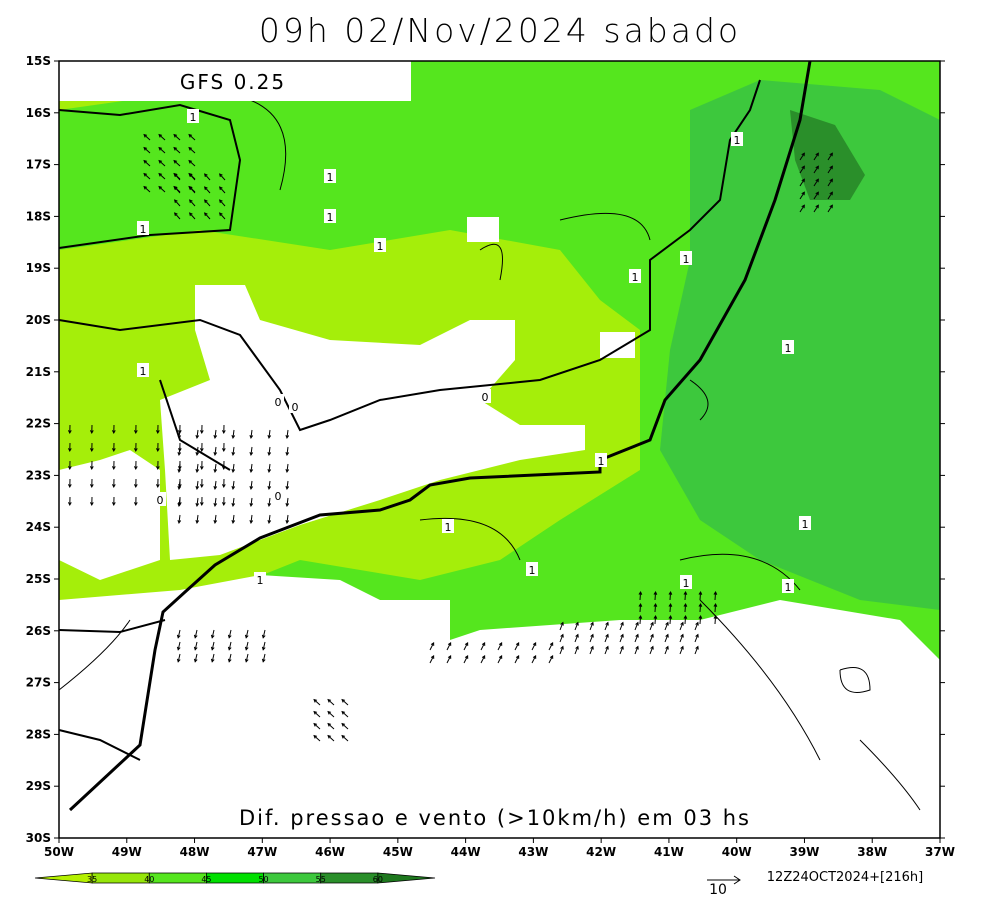  Describe the element at coordinates (59, 852) in the screenshot. I see `lon-label: 50W` at that location.